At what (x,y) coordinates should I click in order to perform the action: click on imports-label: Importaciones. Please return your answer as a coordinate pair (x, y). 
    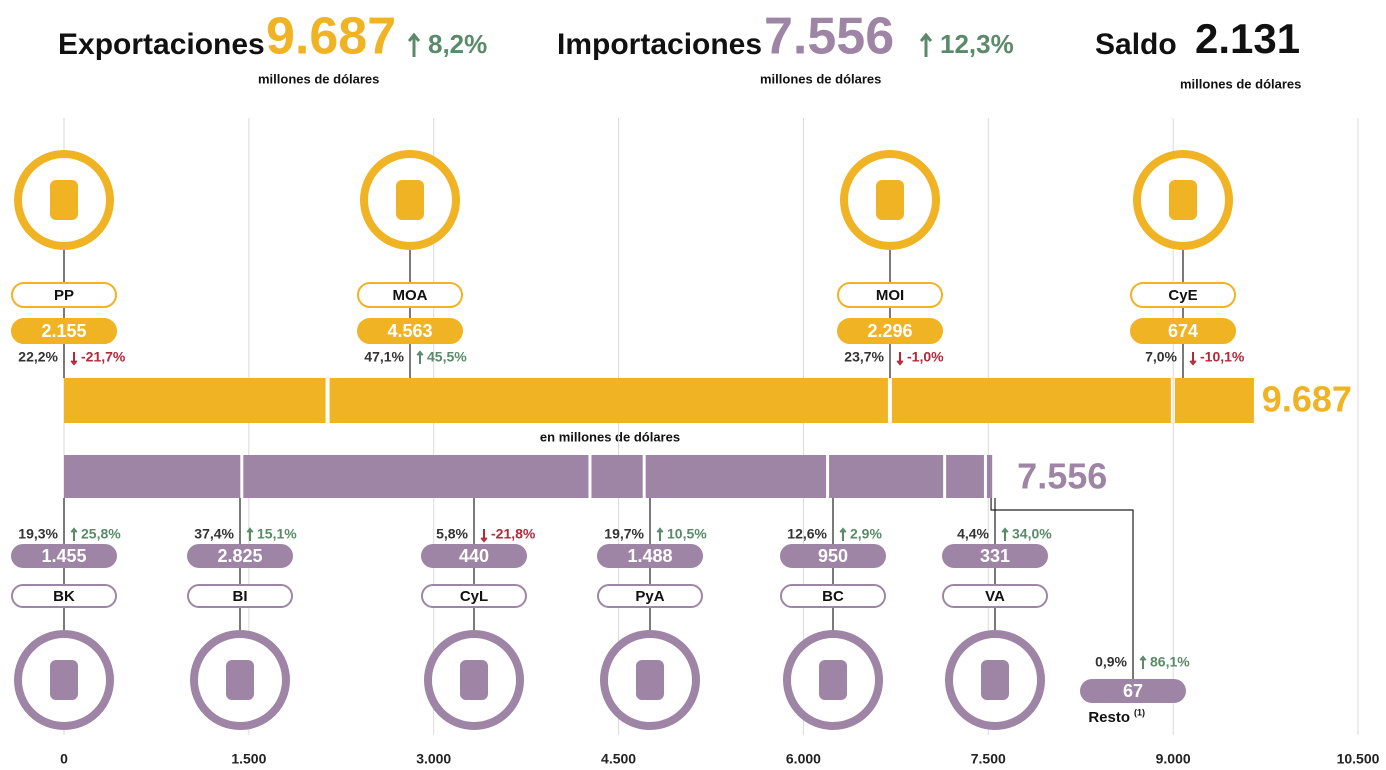
    Looking at the image, I should click on (659, 44).